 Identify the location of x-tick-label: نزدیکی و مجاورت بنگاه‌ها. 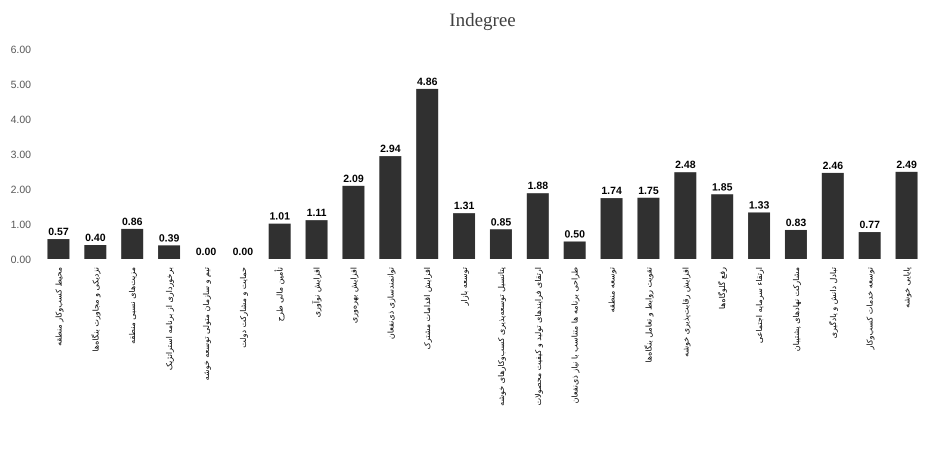
(95, 309).